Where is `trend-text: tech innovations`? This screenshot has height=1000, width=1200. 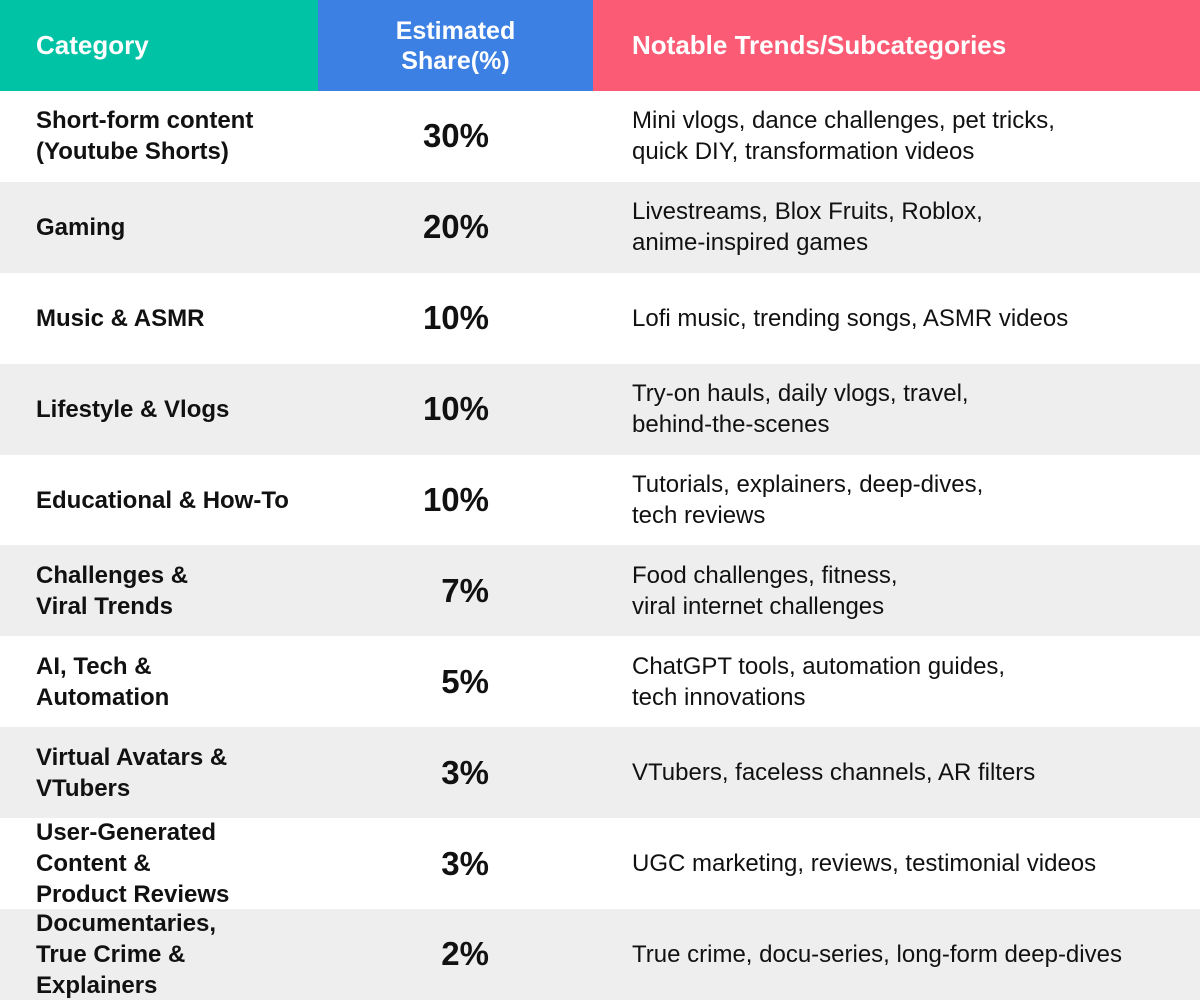 trend-text: tech innovations is located at coordinates (719, 697).